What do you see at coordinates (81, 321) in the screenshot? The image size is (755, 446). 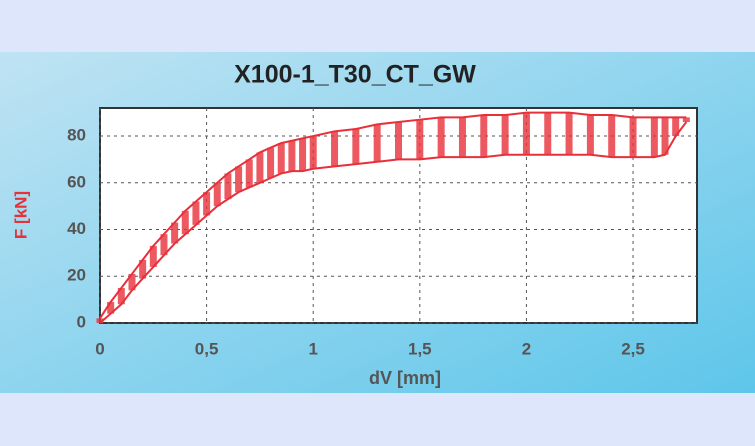 I see `y-tick-label: 0` at bounding box center [81, 321].